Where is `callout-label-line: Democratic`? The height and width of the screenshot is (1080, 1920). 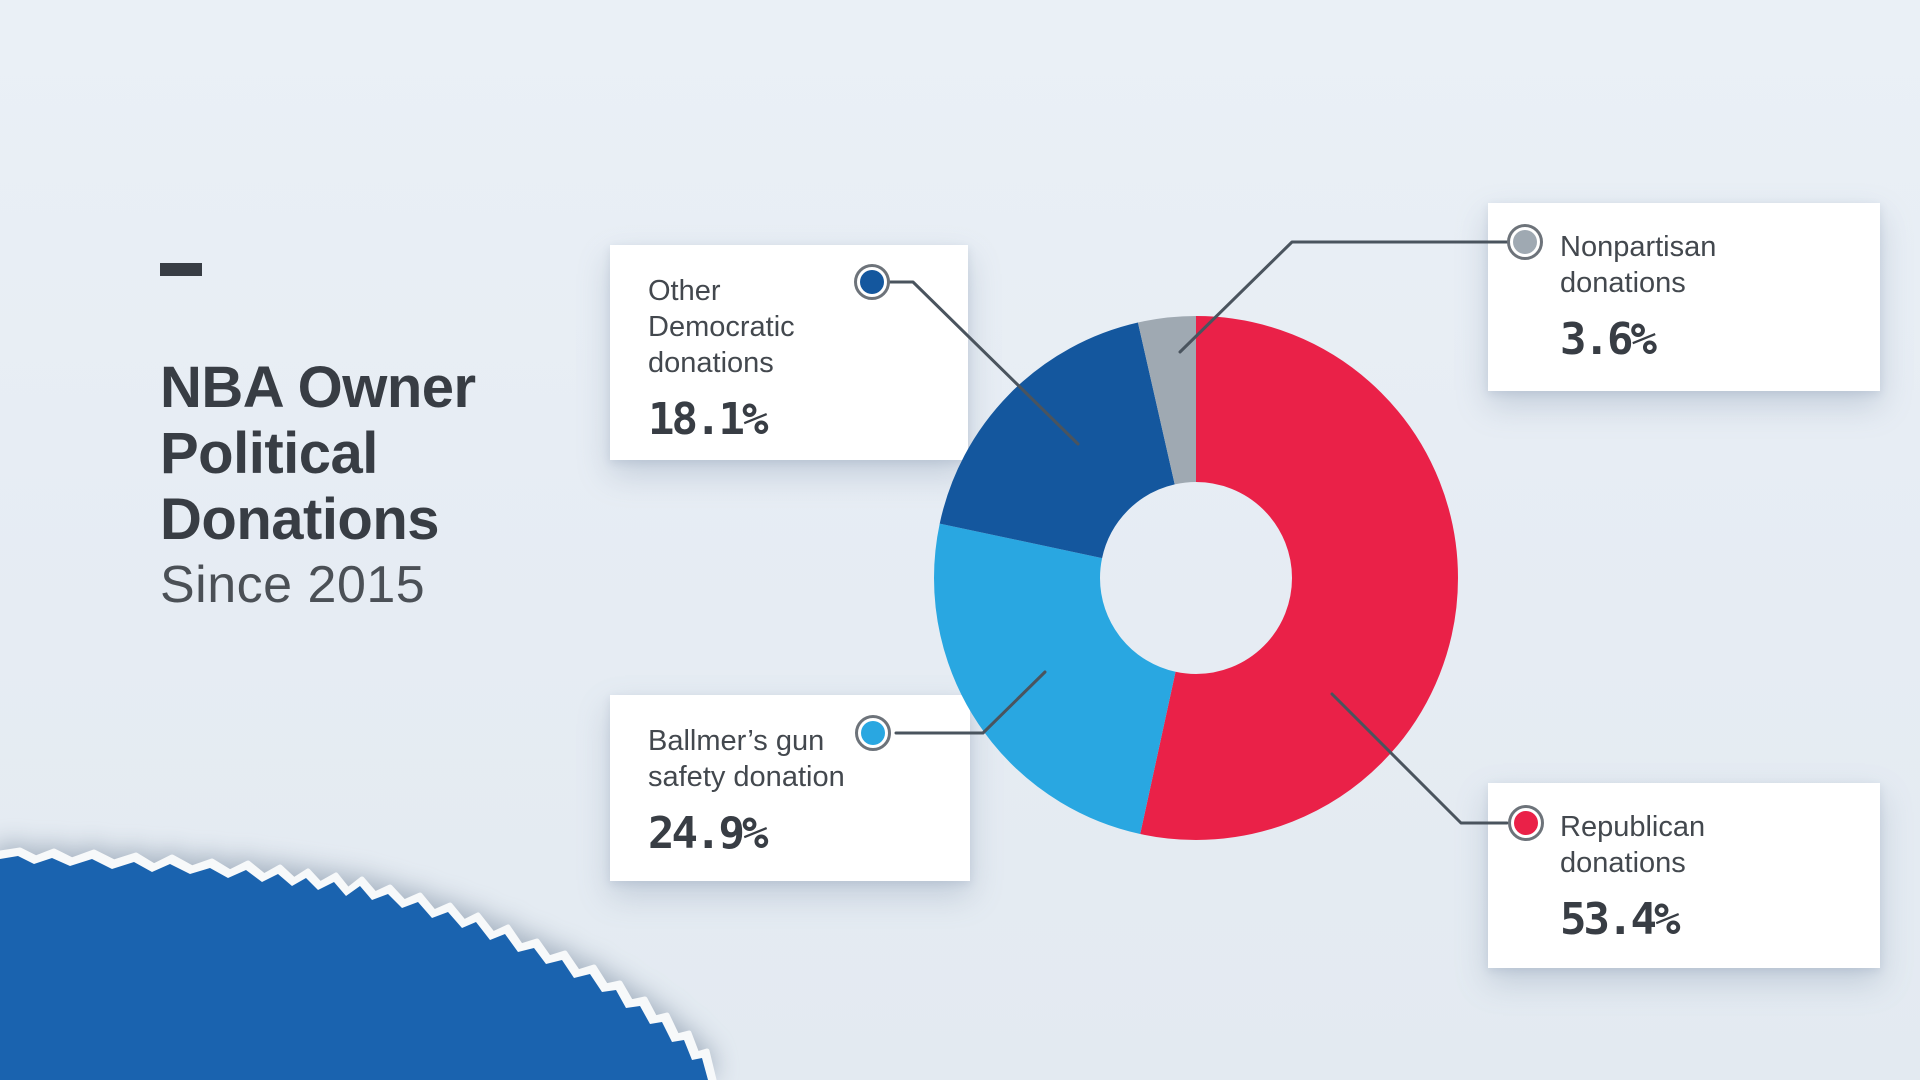
callout-label-line: Democratic is located at coordinates (721, 327).